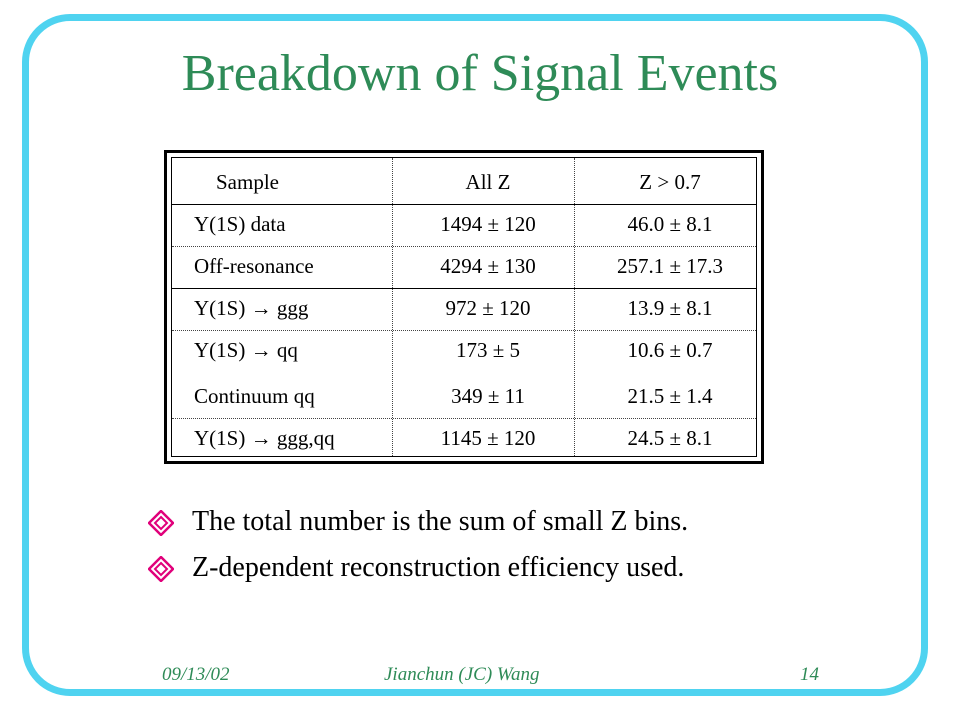  I want to click on table-row: Continuum qq 349 ± 11 21.5 ± 1.4, so click(464, 396).